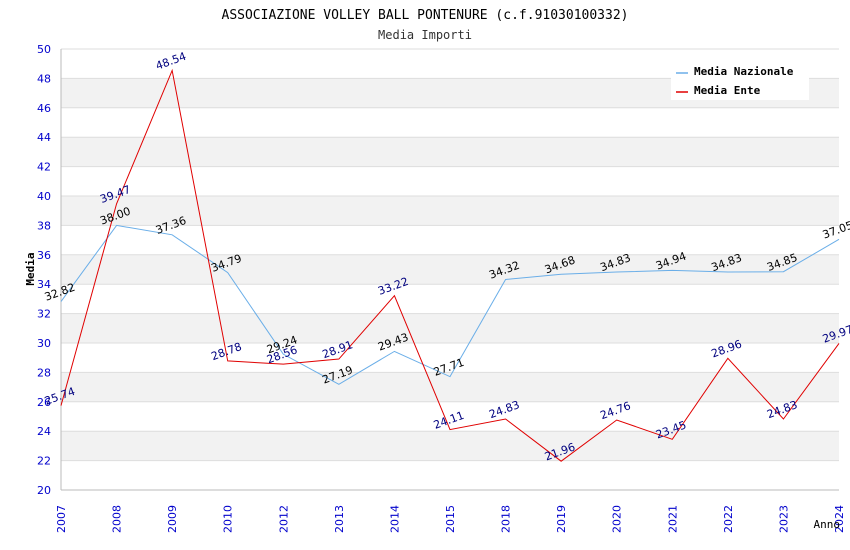 The height and width of the screenshot is (550, 850). I want to click on y-tick-label: 26, so click(44, 402).